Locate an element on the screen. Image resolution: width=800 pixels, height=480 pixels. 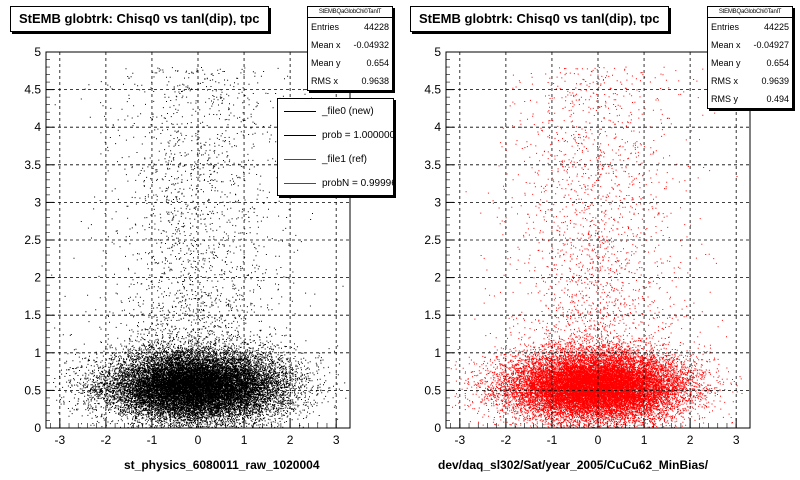
legend-label: prob = 1.000000 is located at coordinates (358, 135).